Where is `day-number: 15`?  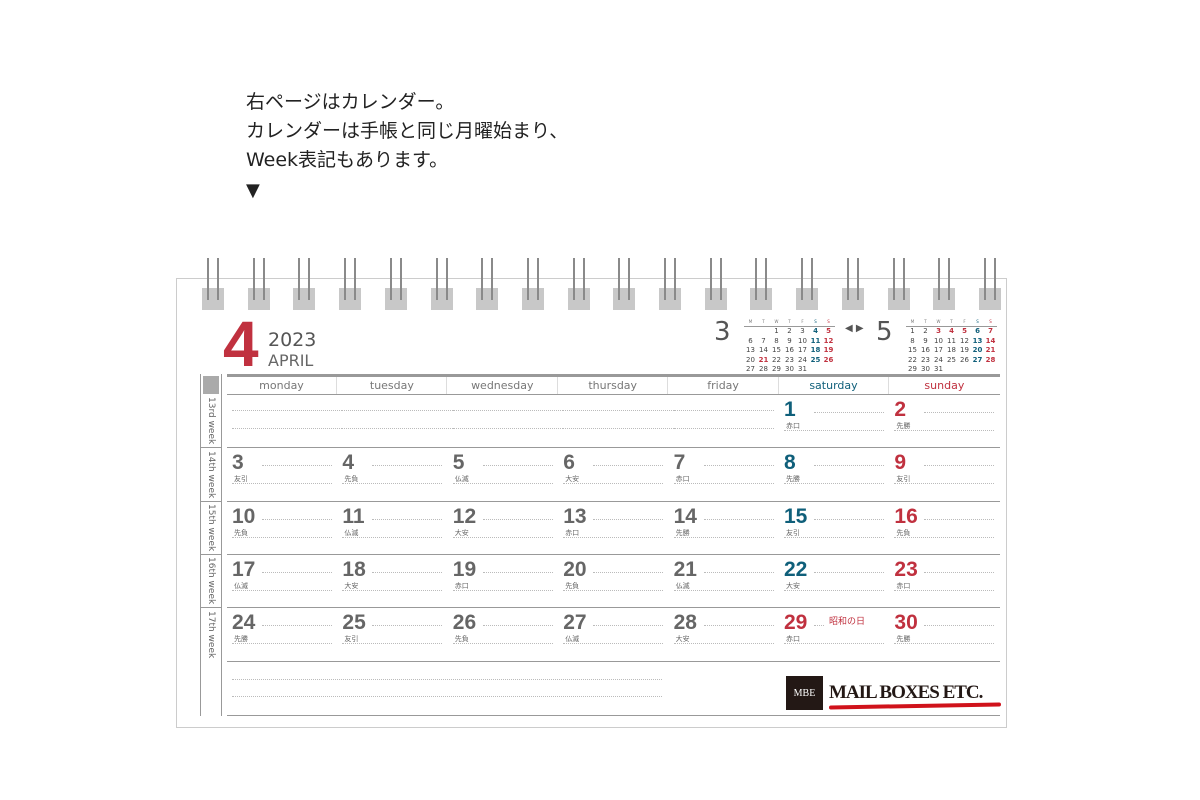
day-number: 15 is located at coordinates (796, 516).